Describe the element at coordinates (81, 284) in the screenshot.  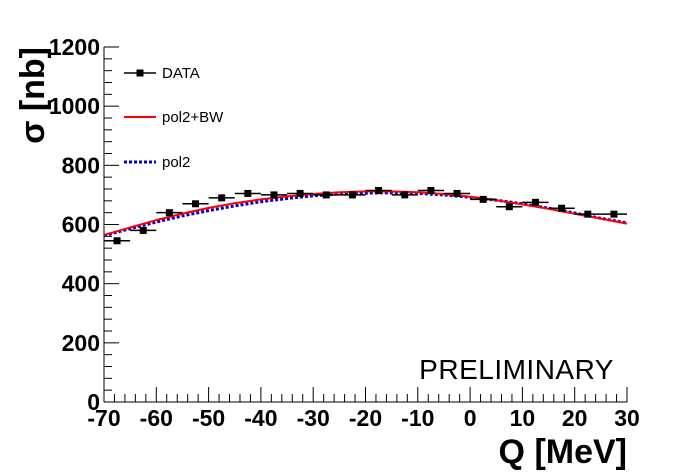
I see `y-tick-label: 400` at that location.